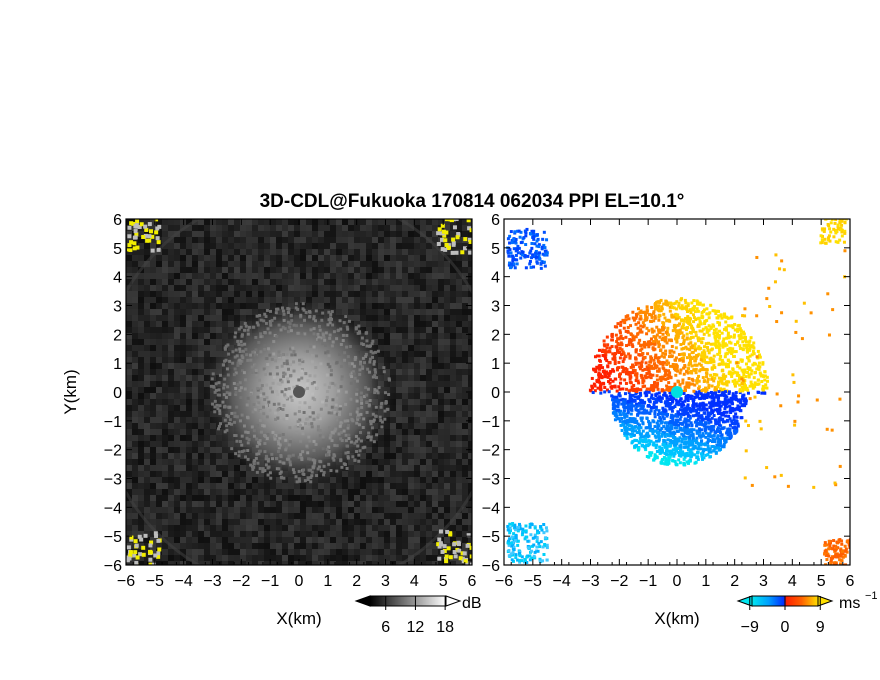 Image resolution: width=880 pixels, height=680 pixels. Describe the element at coordinates (117, 278) in the screenshot. I see `y-tick-label: 4` at that location.